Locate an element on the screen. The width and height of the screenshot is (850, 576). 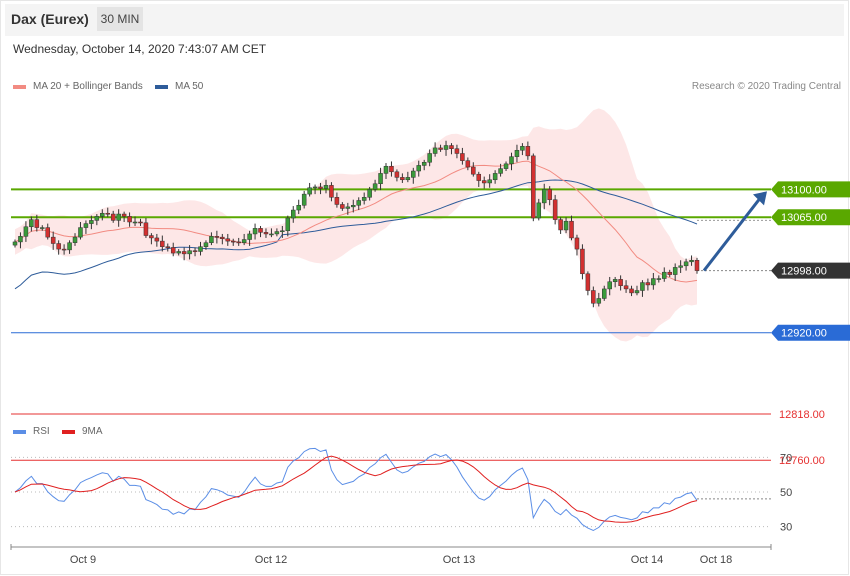
level-12998-00-label: 12998.00 is located at coordinates (804, 272).